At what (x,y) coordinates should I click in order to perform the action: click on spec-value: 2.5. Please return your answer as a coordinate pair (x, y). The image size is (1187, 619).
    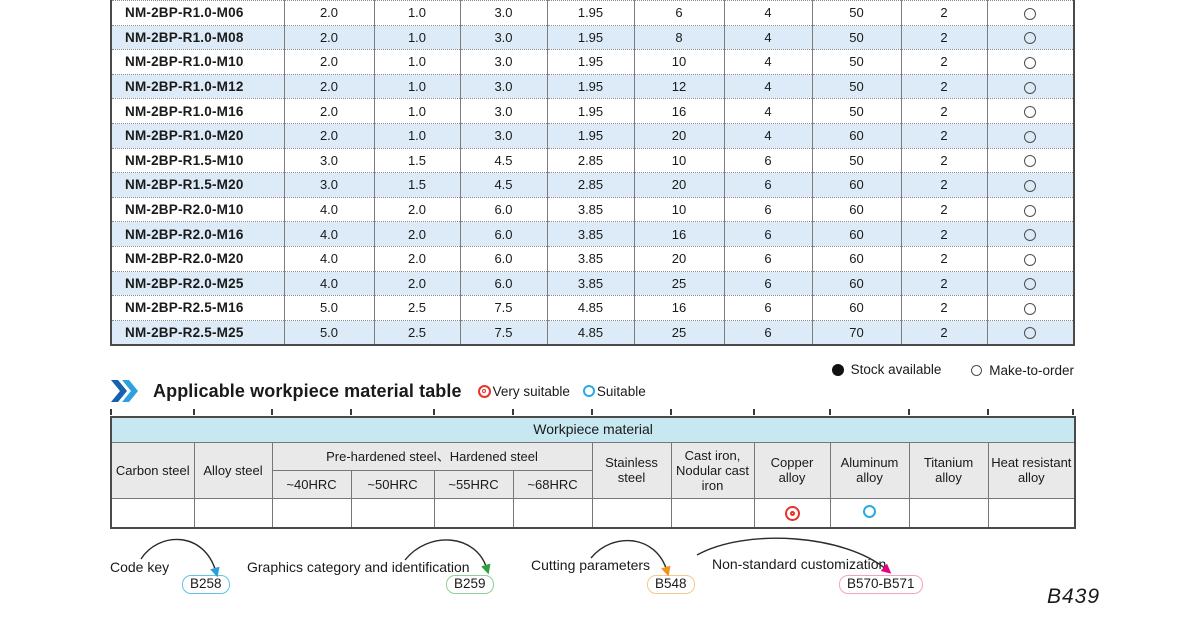
    Looking at the image, I should click on (417, 308).